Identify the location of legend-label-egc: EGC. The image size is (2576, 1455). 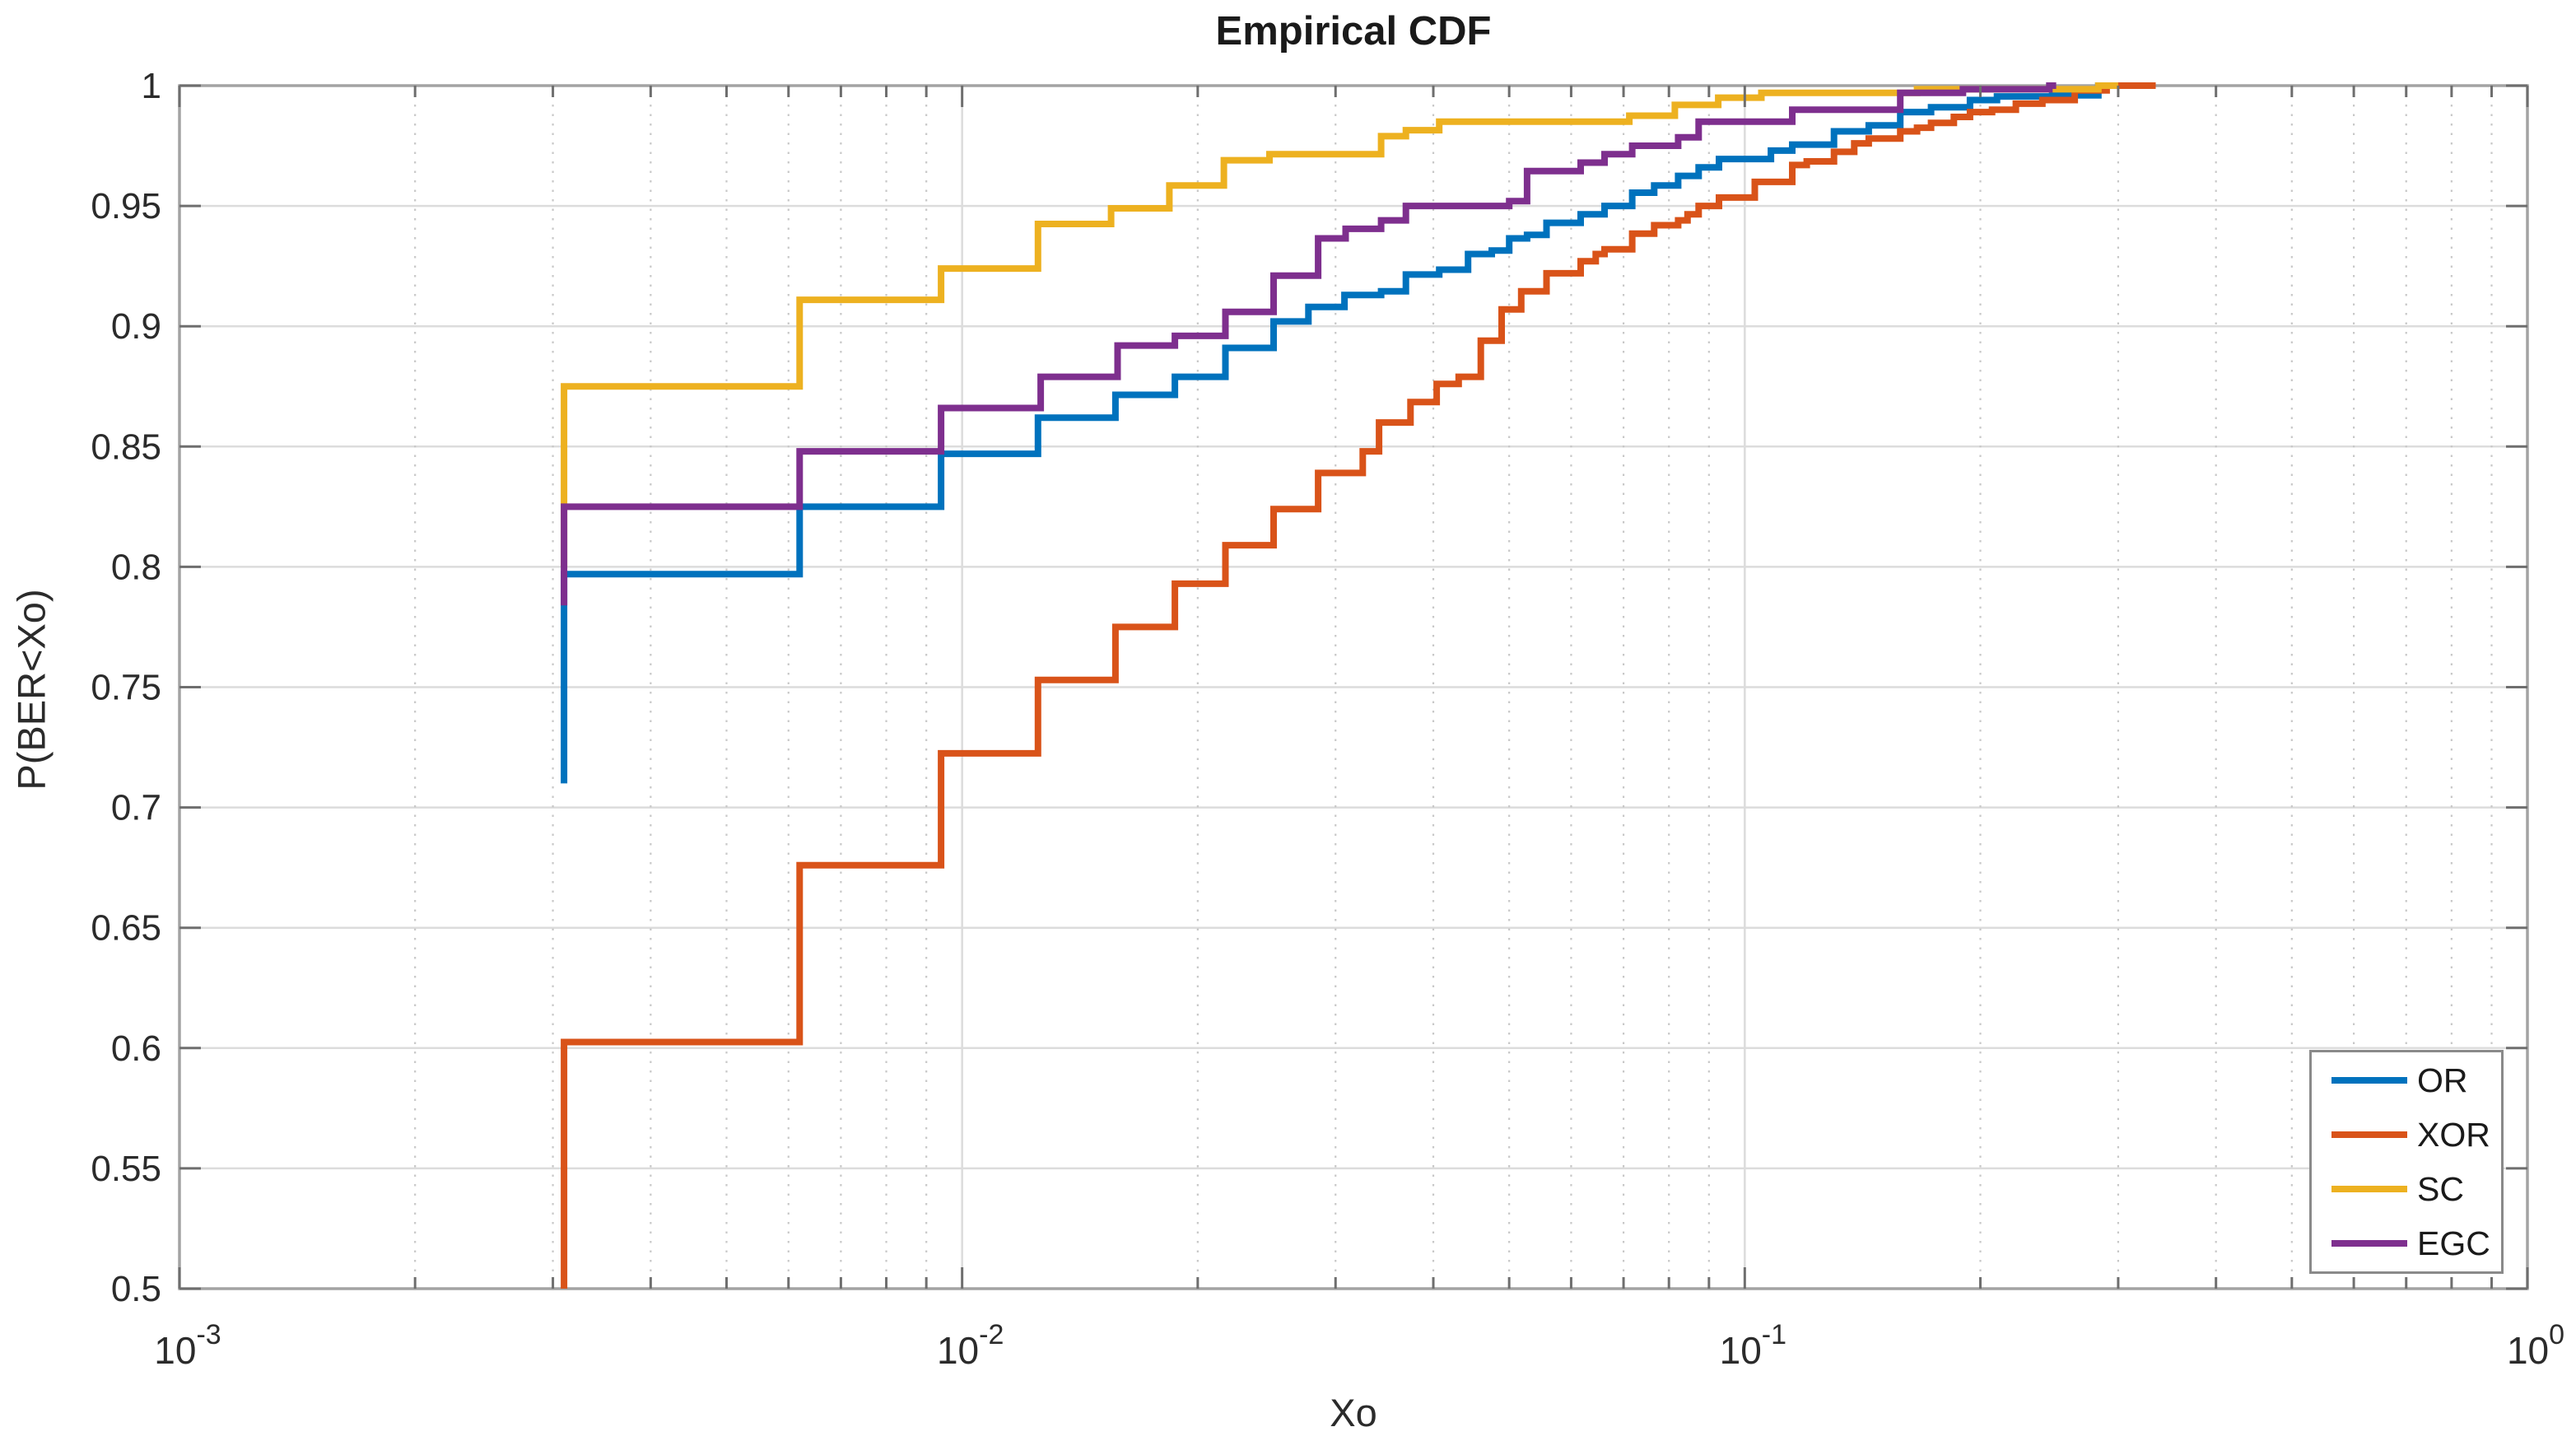
(2453, 1243).